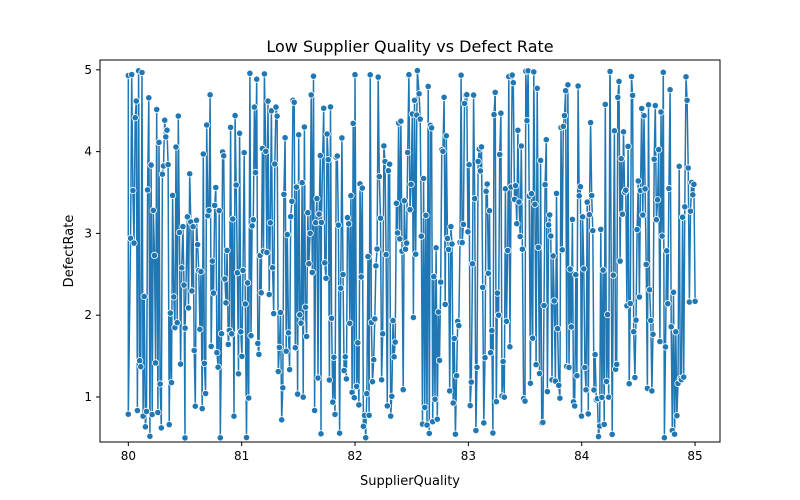 The width and height of the screenshot is (800, 500). What do you see at coordinates (694, 456) in the screenshot?
I see `x-tick-label: 85` at bounding box center [694, 456].